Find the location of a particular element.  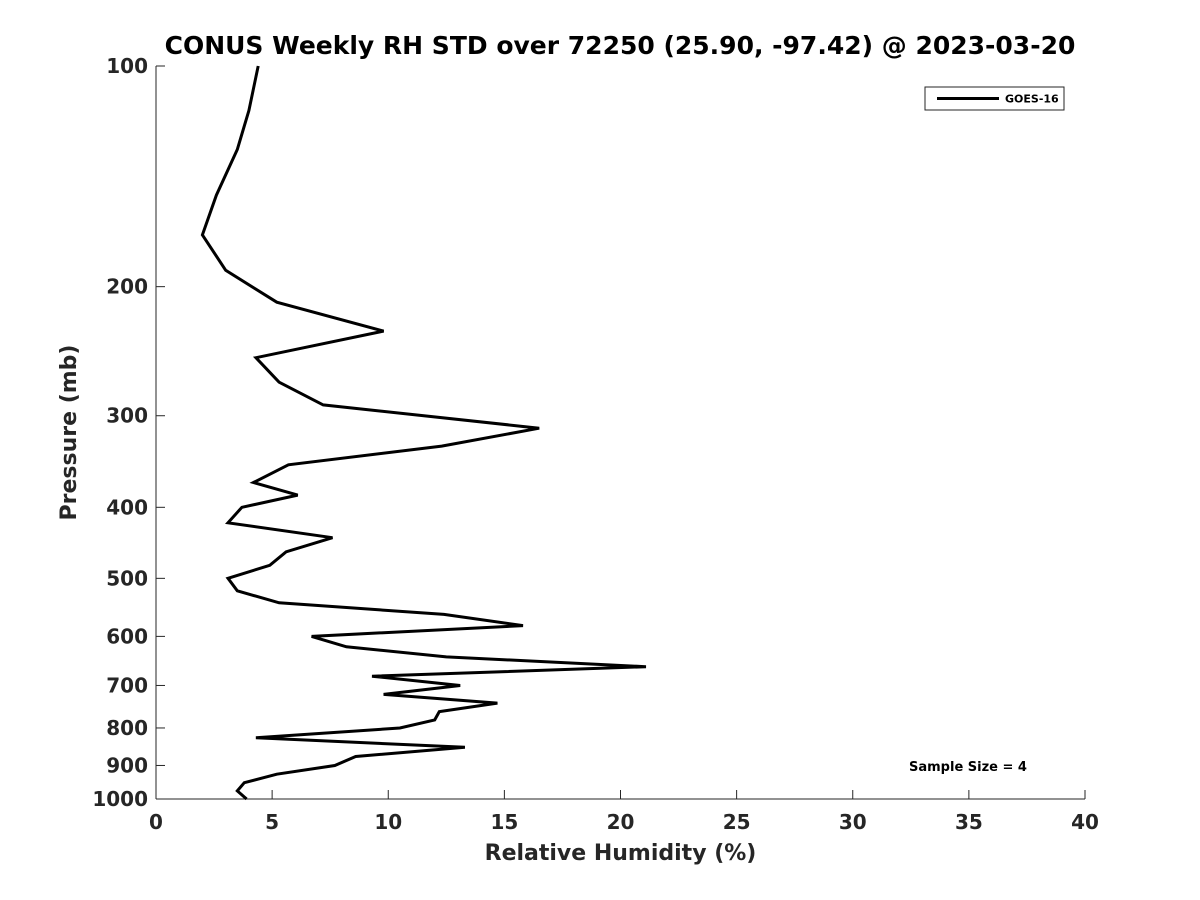

y-tick-label: 200 is located at coordinates (127, 287).